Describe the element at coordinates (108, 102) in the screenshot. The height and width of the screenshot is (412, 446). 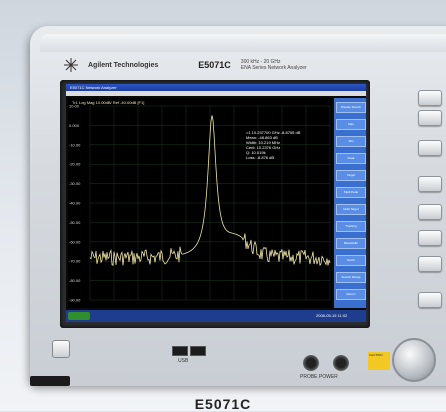
I see `trace-title: Tr1 Log Mag 10.00dB/ Ref -40.00dB [F1]` at that location.